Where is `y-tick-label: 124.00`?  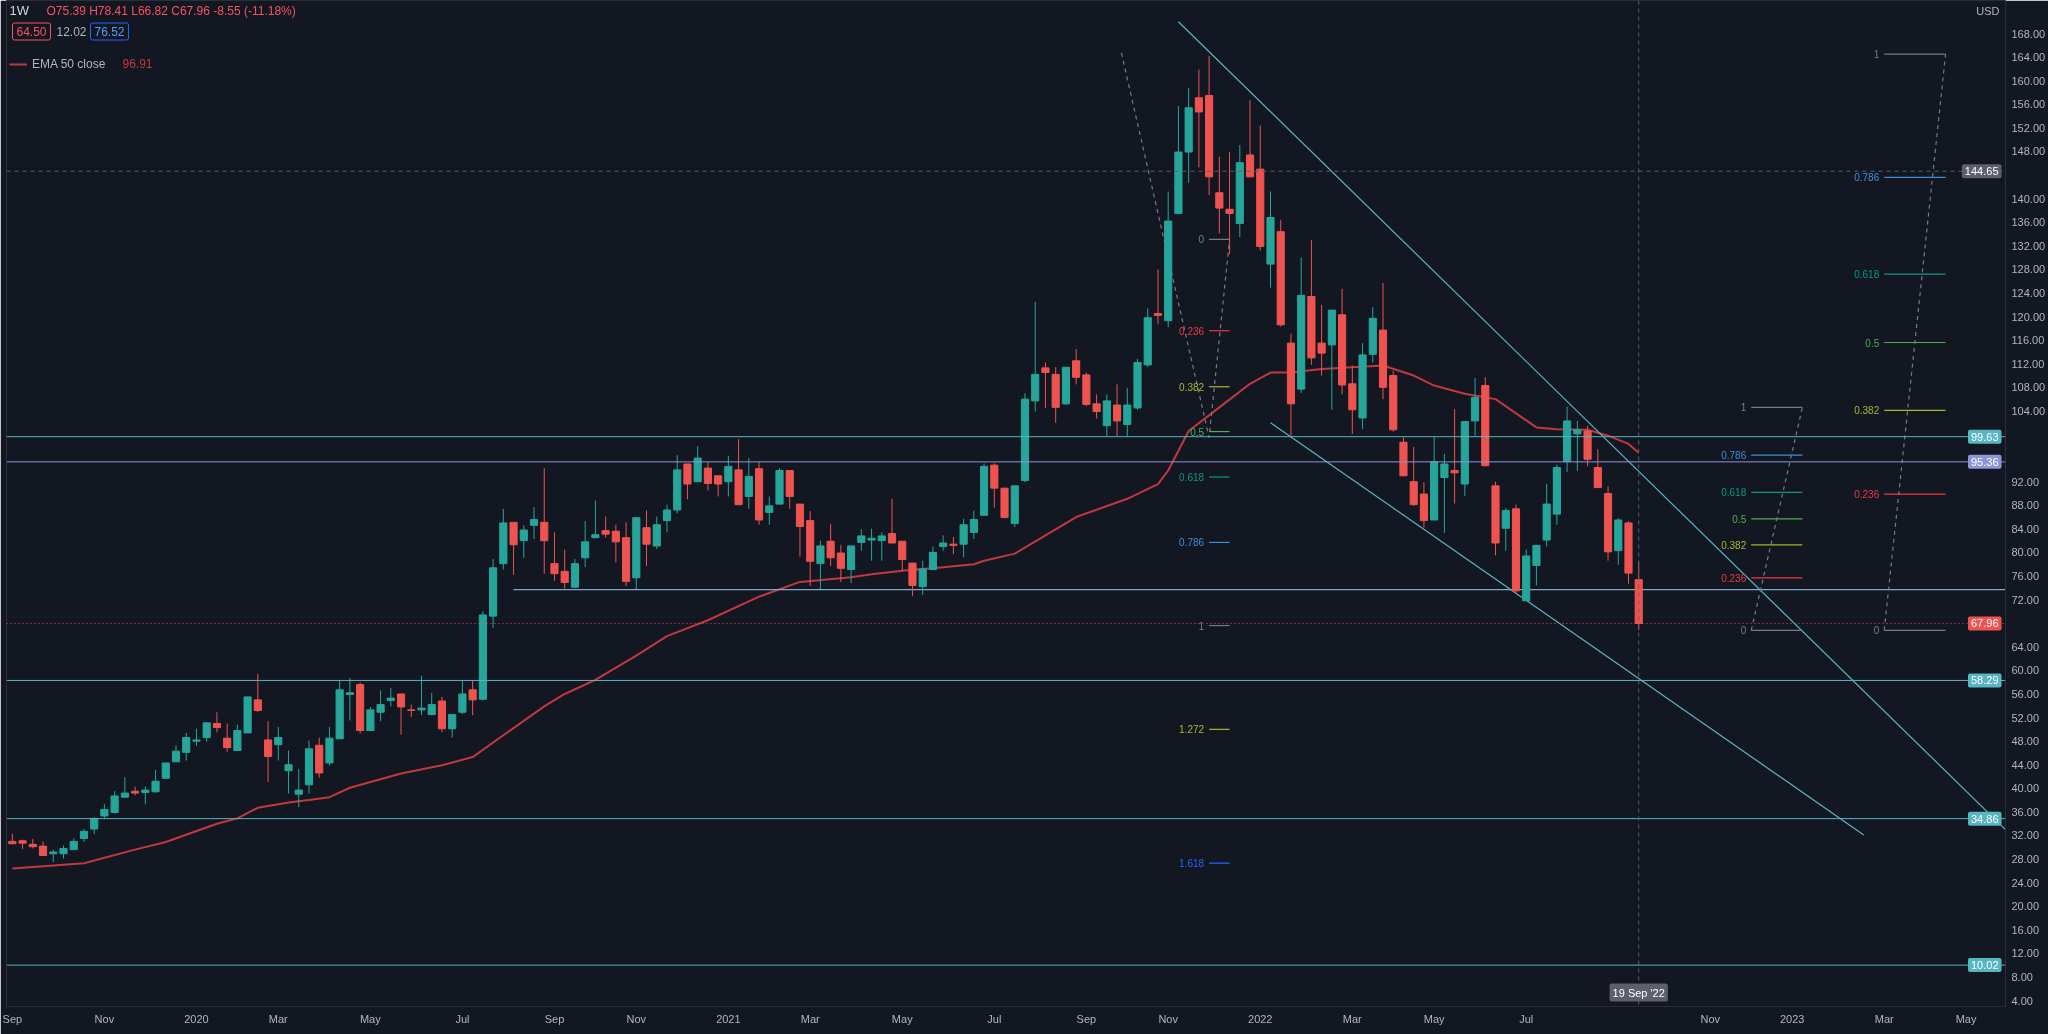 y-tick-label: 124.00 is located at coordinates (2028, 292).